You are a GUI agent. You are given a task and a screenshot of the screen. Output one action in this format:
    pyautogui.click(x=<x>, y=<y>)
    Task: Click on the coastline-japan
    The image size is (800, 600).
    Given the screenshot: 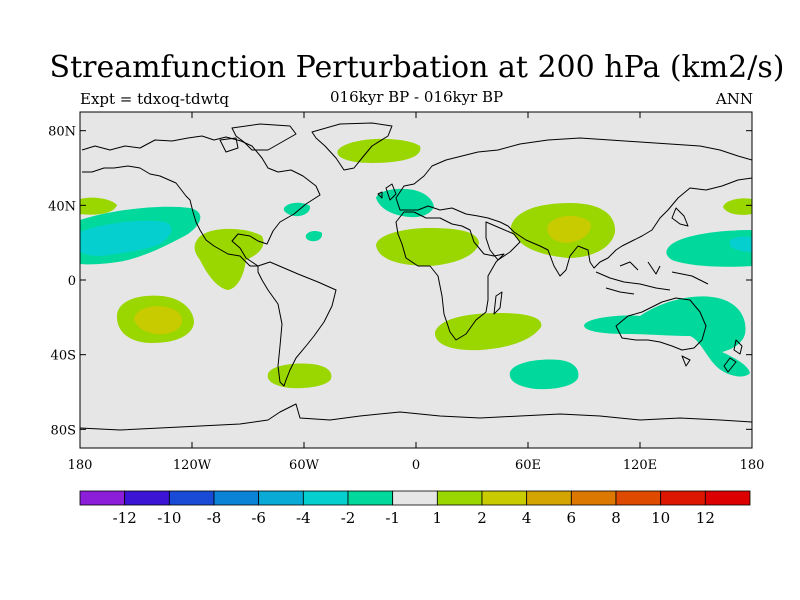 What is the action you would take?
    pyautogui.click(x=680, y=217)
    